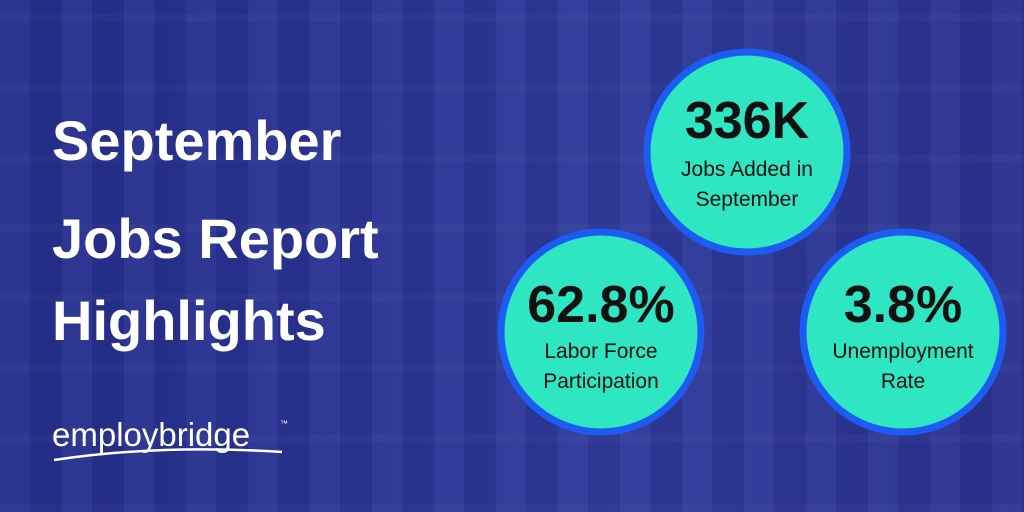 The width and height of the screenshot is (1024, 512). I want to click on stat-label: Participation, so click(601, 381).